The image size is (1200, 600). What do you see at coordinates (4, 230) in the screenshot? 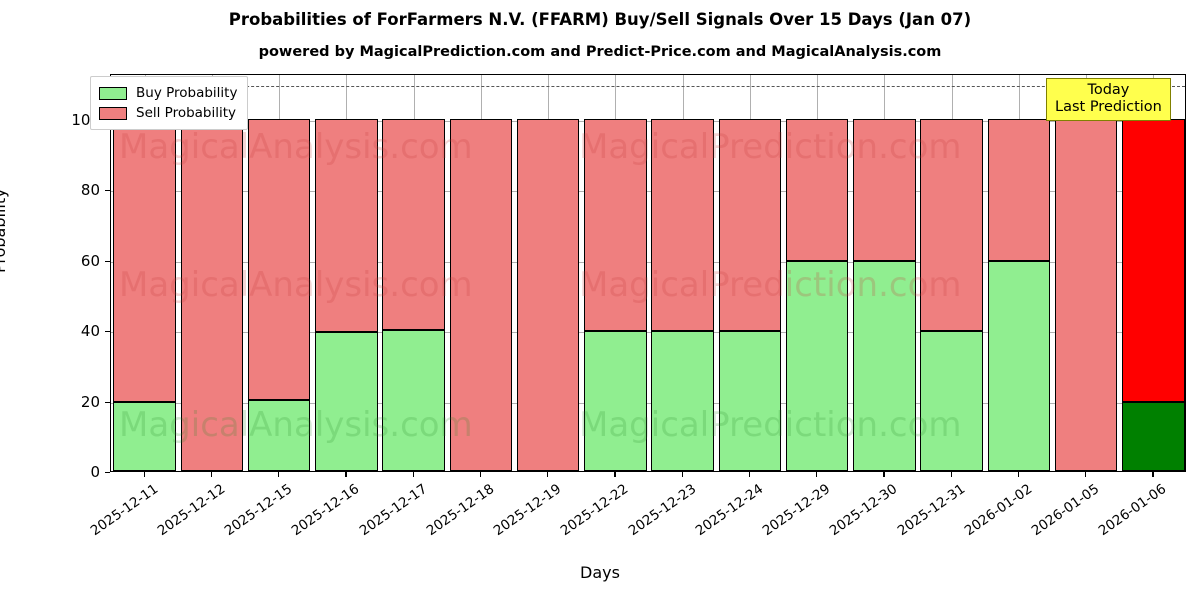
I see `y-axis-title: Probability` at bounding box center [4, 230].